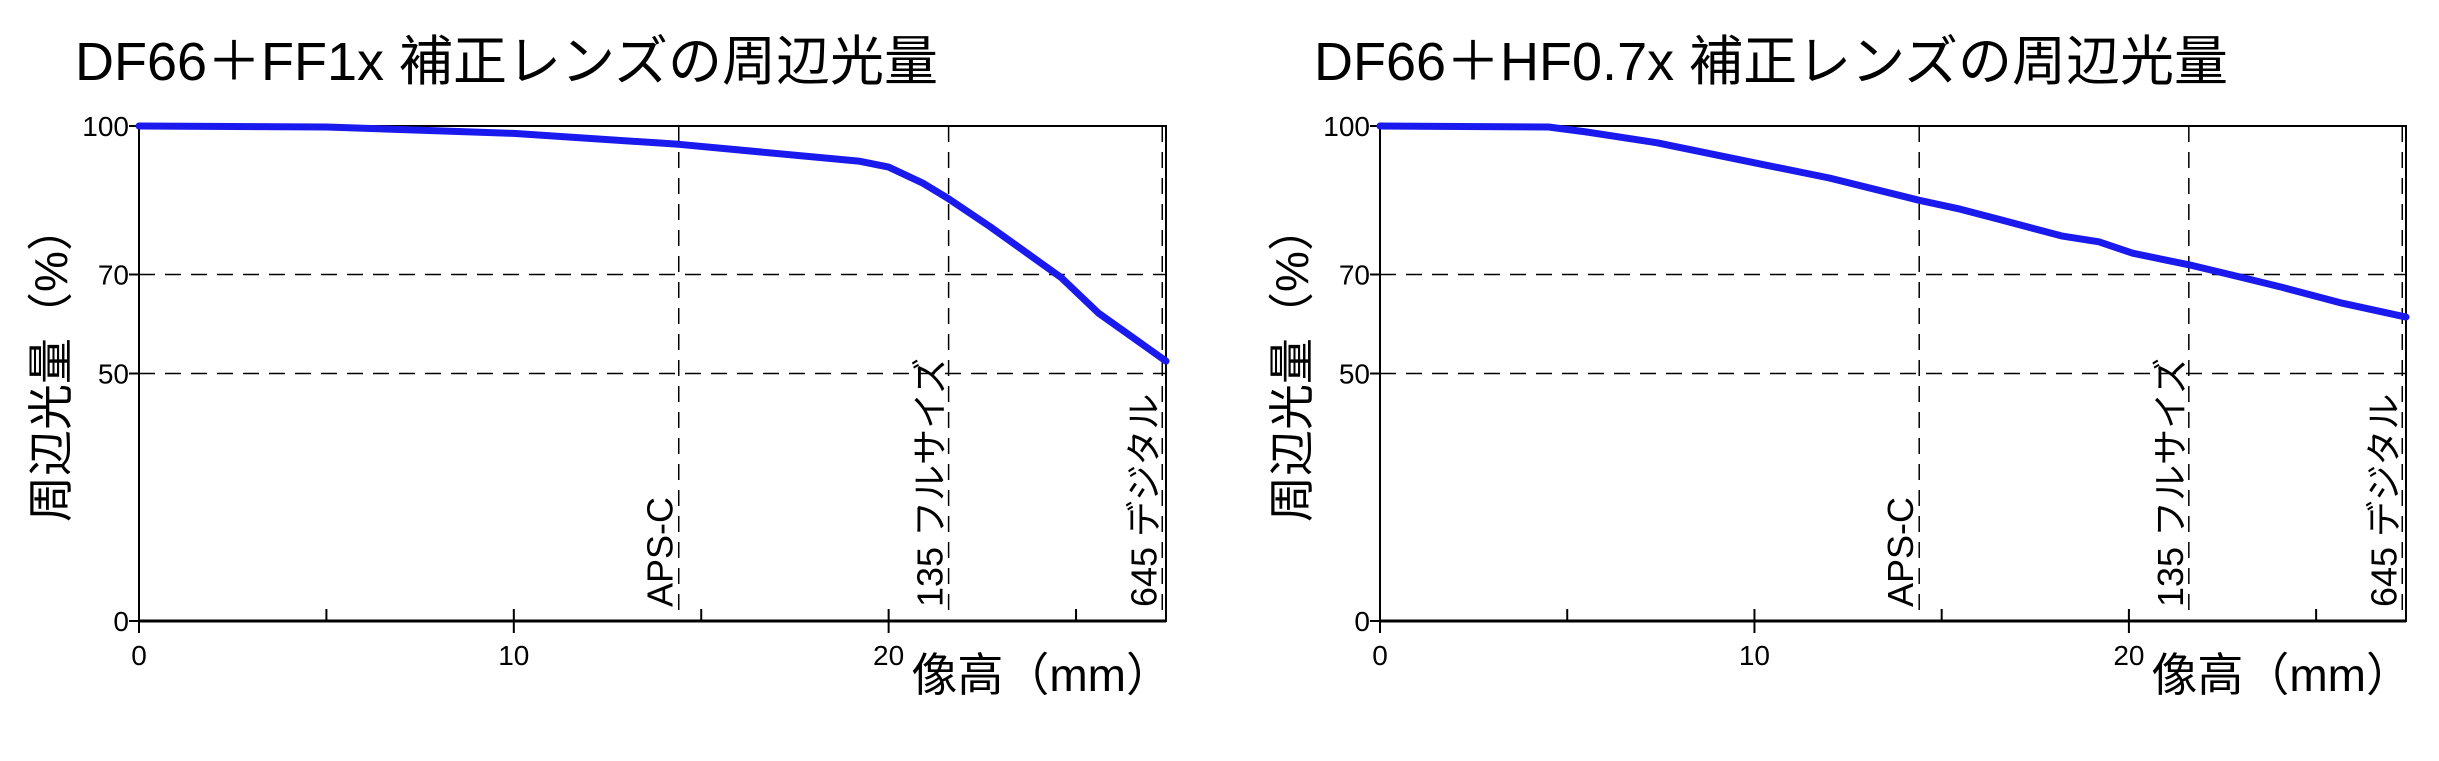 This screenshot has width=2439, height=761. What do you see at coordinates (506, 62) in the screenshot?
I see `chart-title: DF66＋FF1x 補正レンズの周辺光量` at bounding box center [506, 62].